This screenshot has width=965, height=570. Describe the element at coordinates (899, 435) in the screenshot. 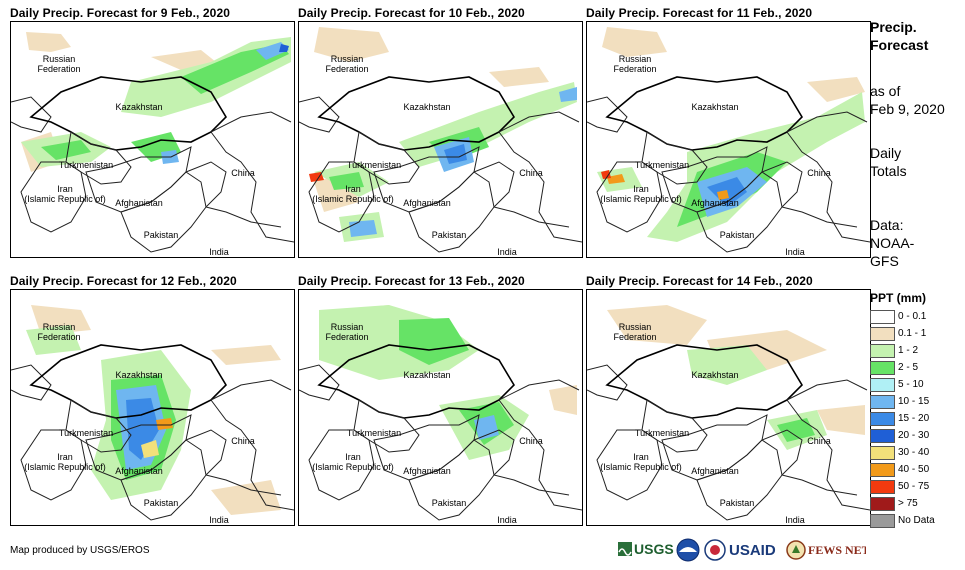

I see `legend-item: 20 - 30` at that location.